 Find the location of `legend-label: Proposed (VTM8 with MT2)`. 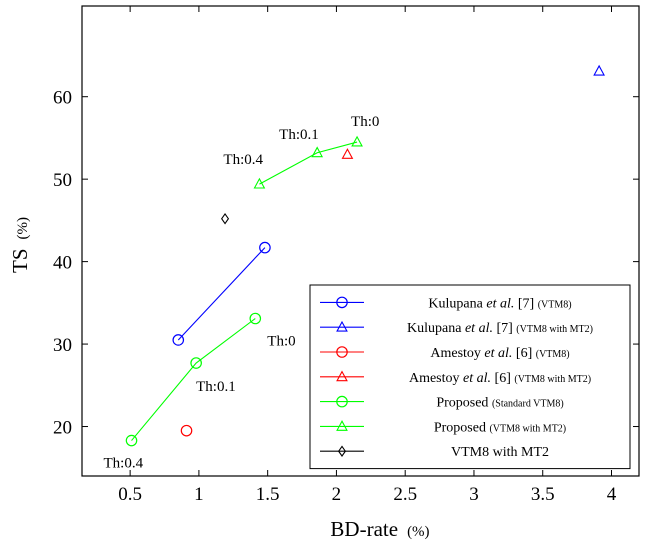

legend-label: Proposed (VTM8 with MT2) is located at coordinates (500, 427).